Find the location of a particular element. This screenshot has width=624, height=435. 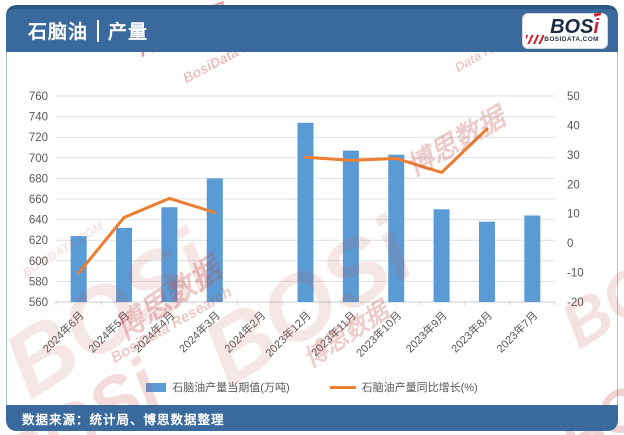

bosi-logo: BOSi BOSIDATA.COM is located at coordinates (565, 30).